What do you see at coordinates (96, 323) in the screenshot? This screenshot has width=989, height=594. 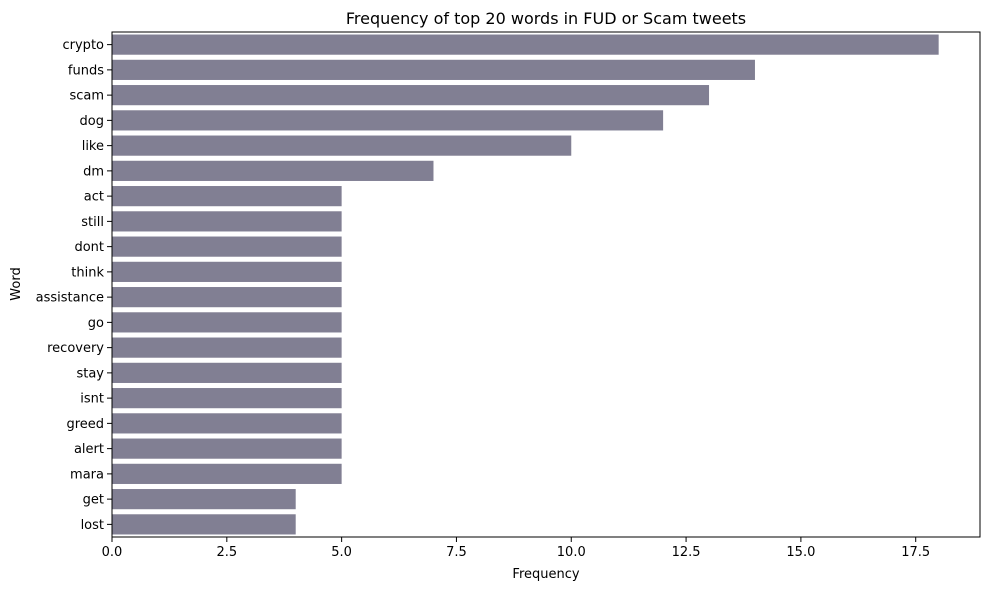 I see `y-tick-label: go` at bounding box center [96, 323].